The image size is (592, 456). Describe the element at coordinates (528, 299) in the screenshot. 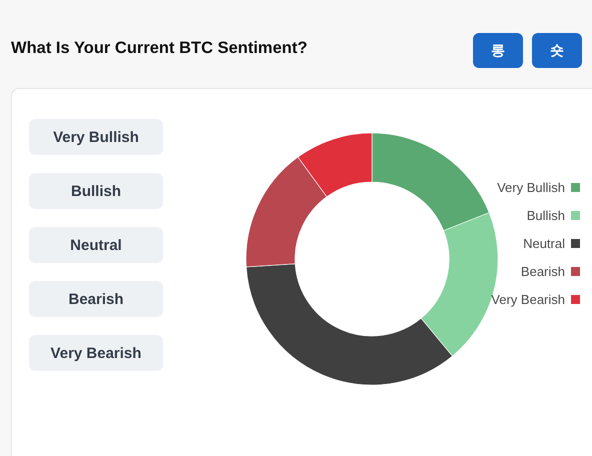

I see `legend-label: Very Bearish` at that location.